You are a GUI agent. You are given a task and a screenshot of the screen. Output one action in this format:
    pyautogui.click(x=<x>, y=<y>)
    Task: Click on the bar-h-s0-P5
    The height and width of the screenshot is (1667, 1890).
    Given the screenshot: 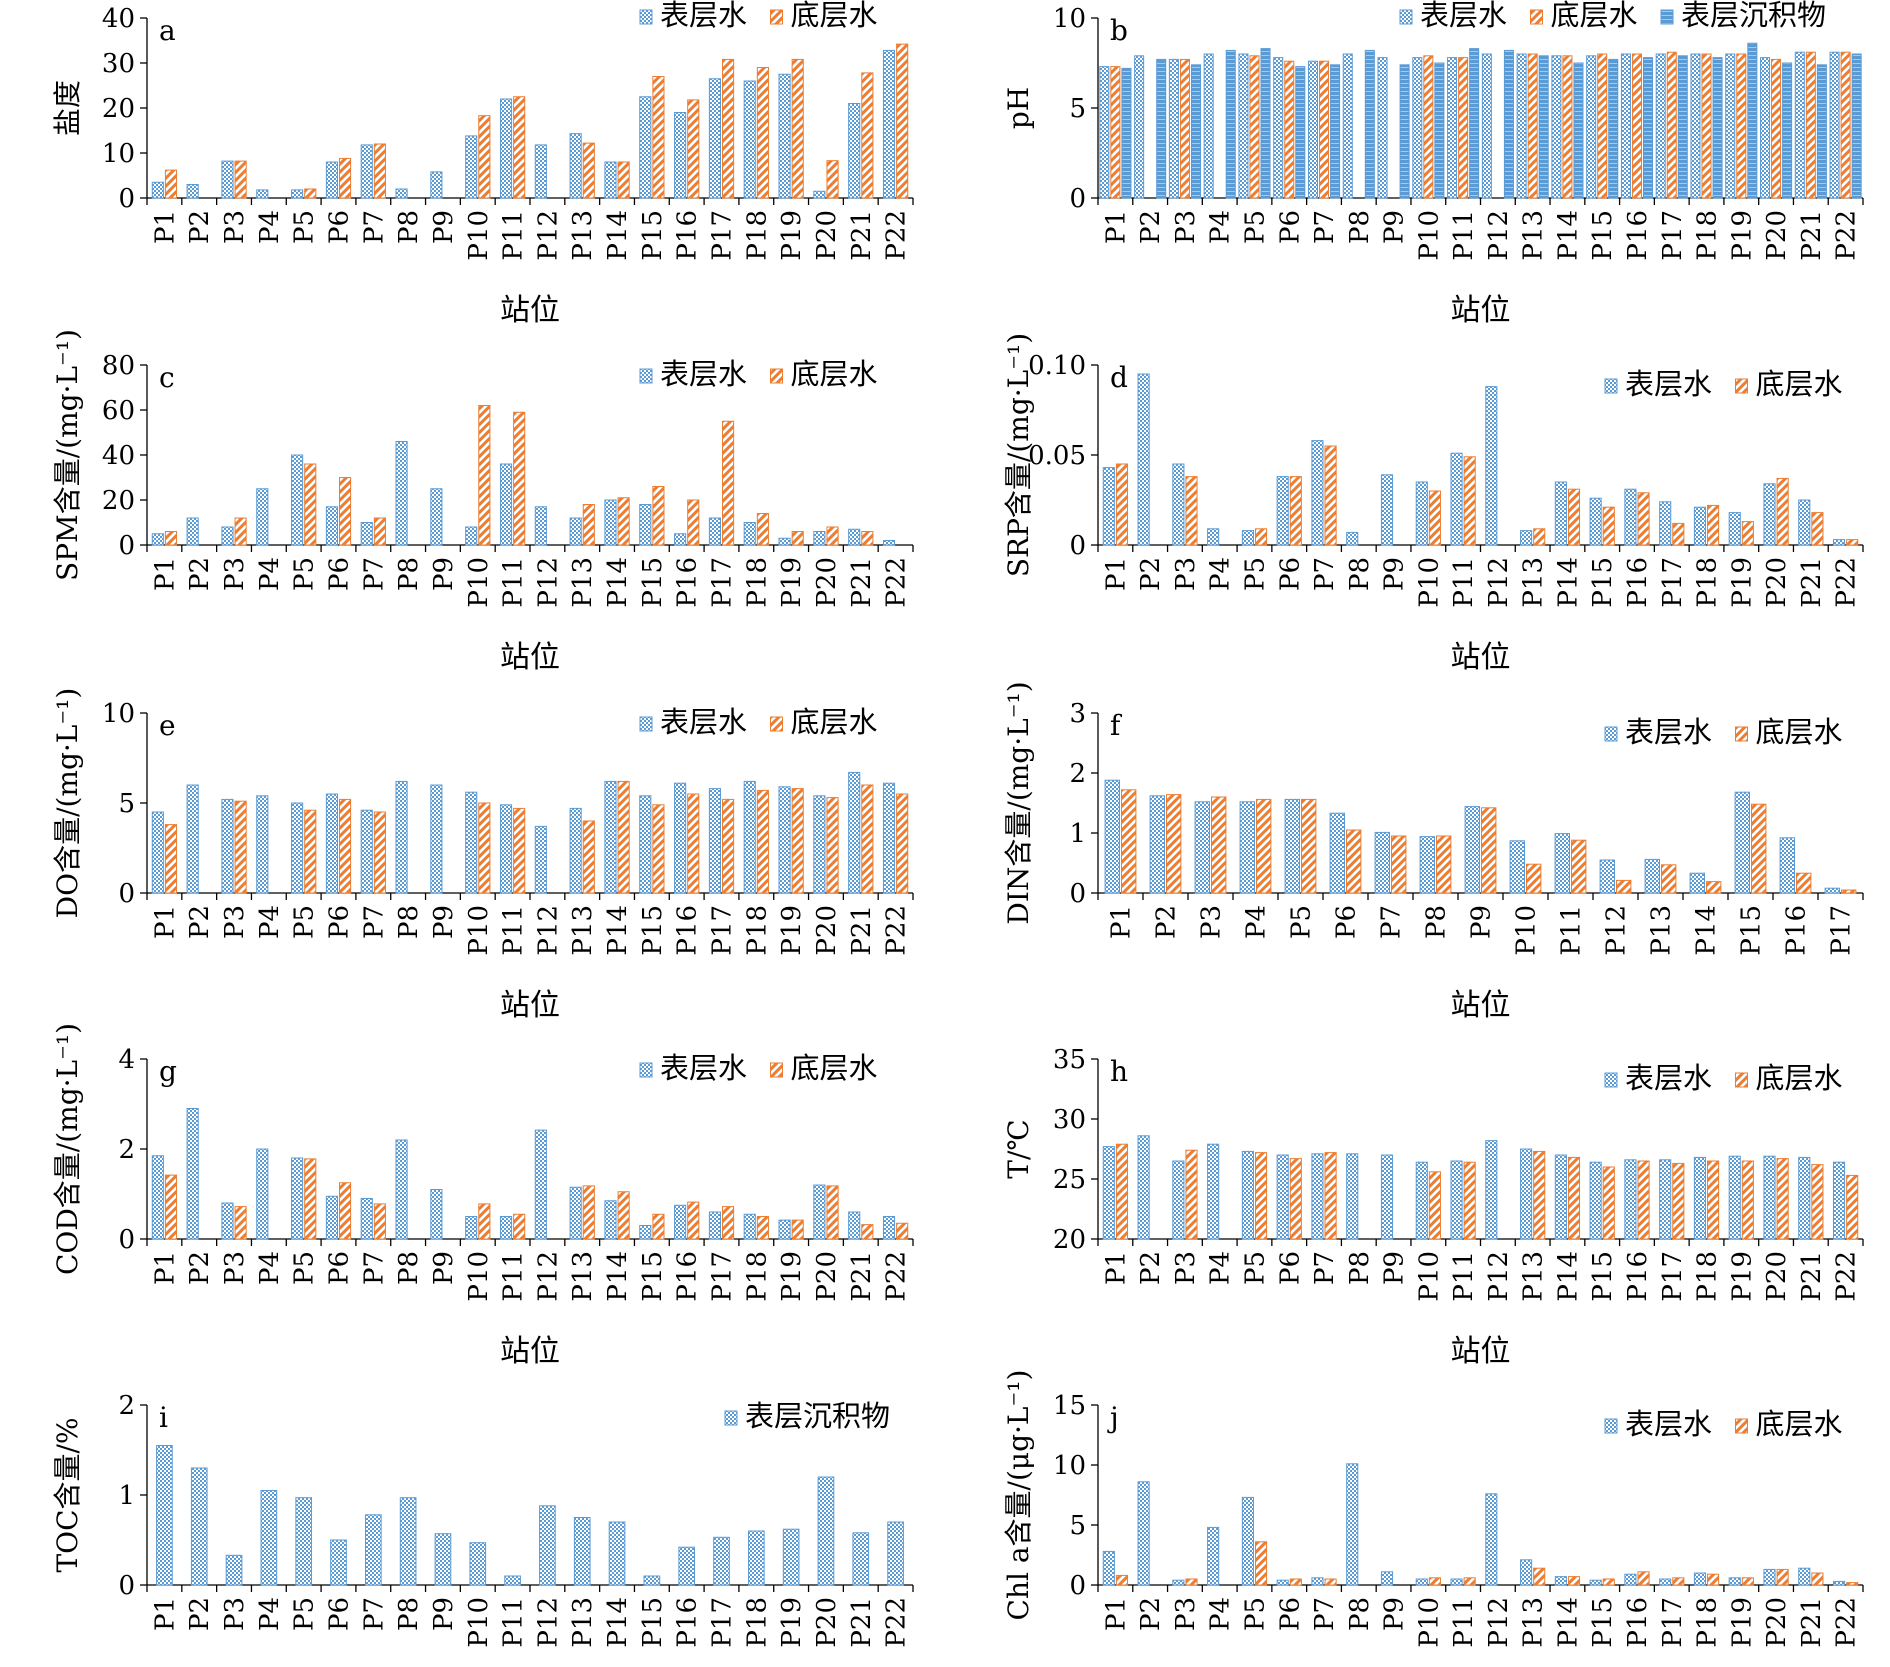 What is the action you would take?
    pyautogui.click(x=1247, y=1195)
    